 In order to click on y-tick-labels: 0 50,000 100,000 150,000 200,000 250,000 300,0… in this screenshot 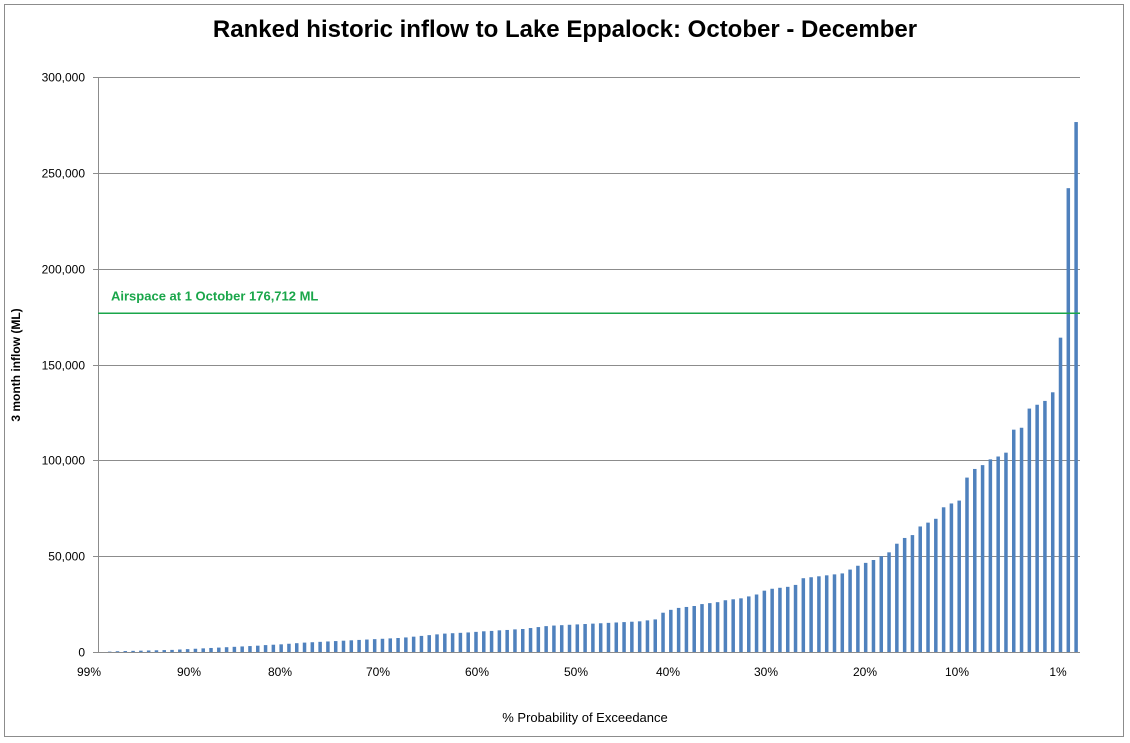, I will do `click(64, 365)`.